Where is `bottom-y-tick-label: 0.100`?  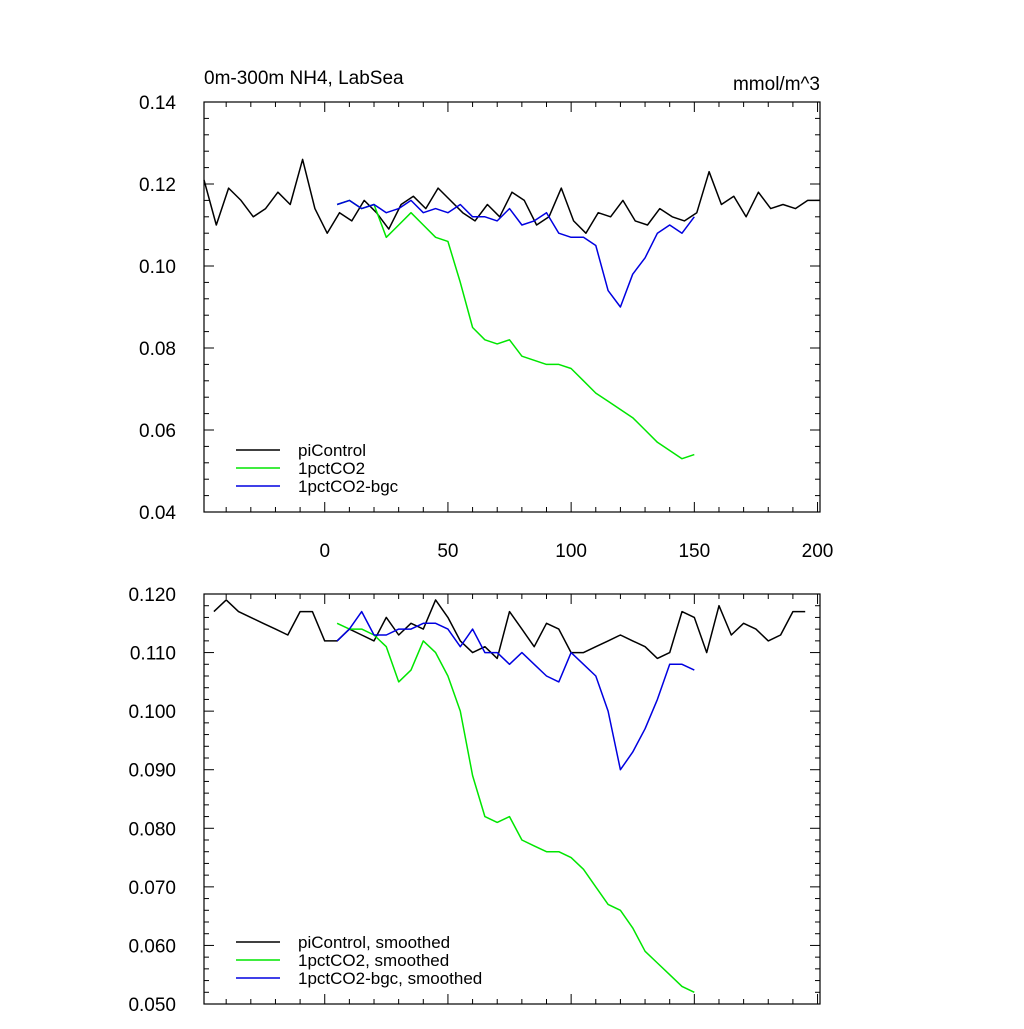
bottom-y-tick-label: 0.100 is located at coordinates (152, 712).